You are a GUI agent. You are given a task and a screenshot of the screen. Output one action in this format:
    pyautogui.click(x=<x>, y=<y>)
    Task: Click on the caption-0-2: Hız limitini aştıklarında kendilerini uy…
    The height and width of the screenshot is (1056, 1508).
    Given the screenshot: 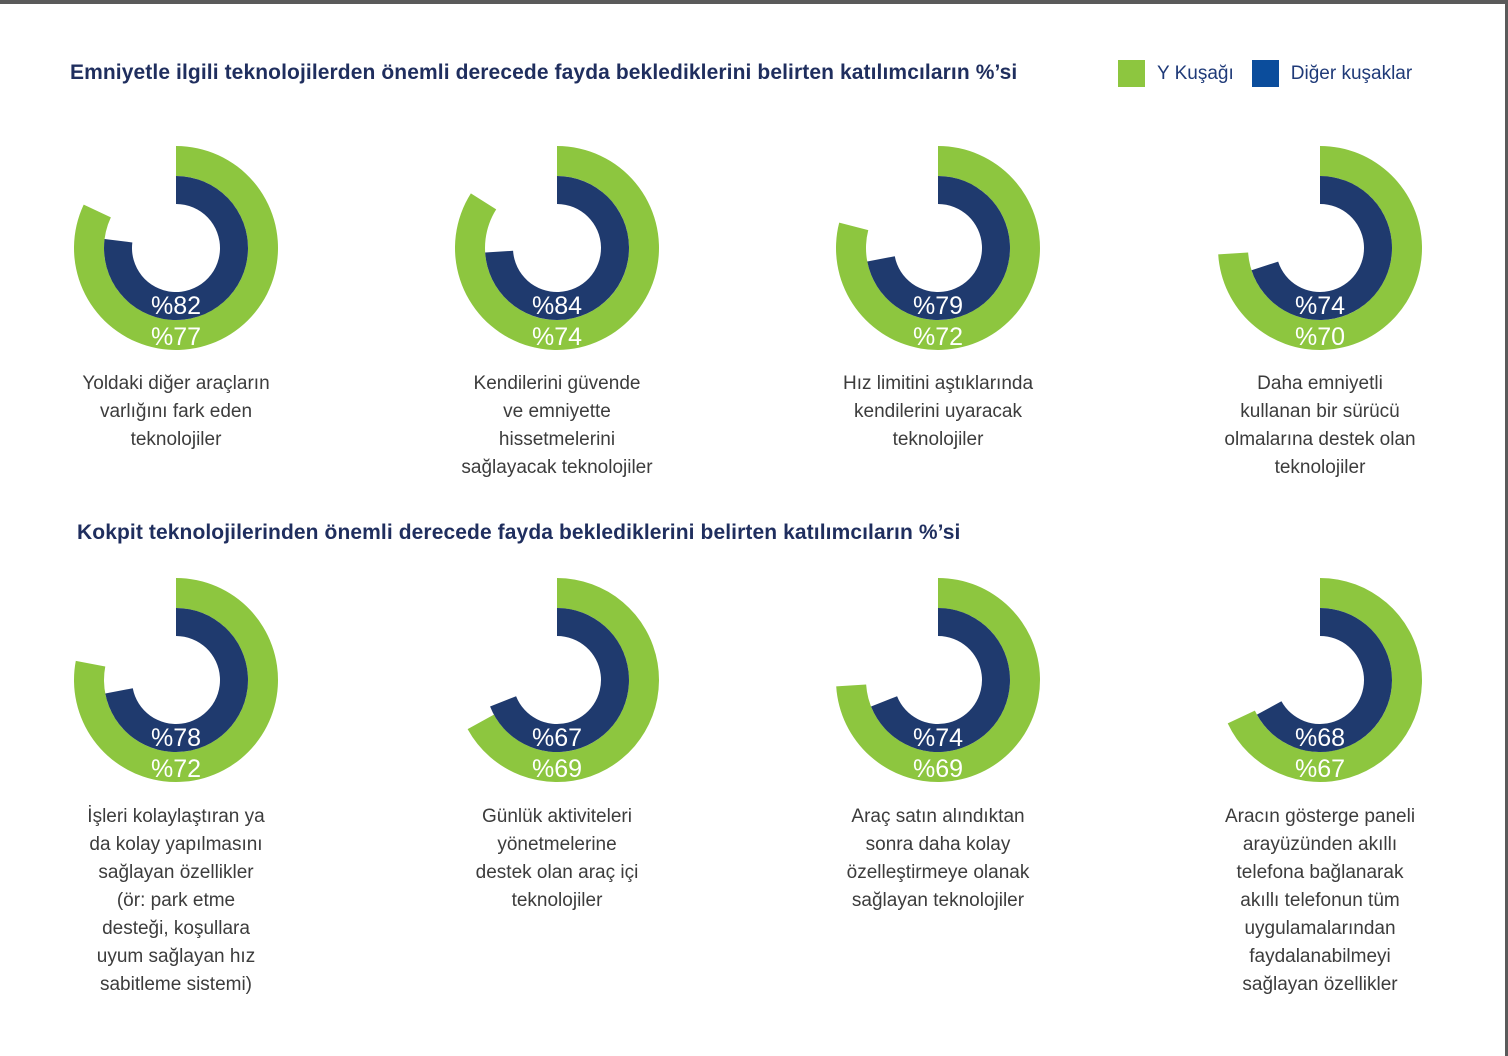 What is the action you would take?
    pyautogui.click(x=938, y=411)
    